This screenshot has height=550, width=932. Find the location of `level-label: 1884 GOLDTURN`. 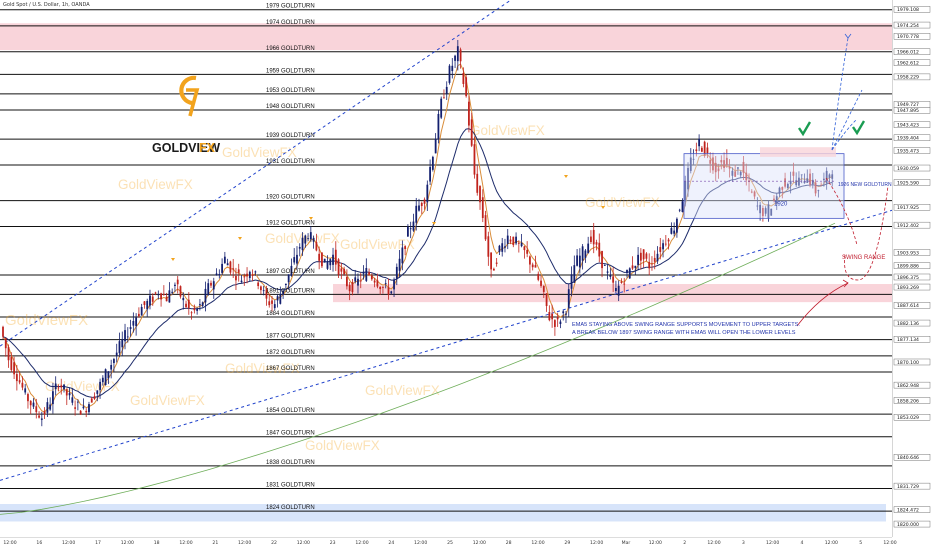

level-label: 1884 GOLDTURN is located at coordinates (290, 314).